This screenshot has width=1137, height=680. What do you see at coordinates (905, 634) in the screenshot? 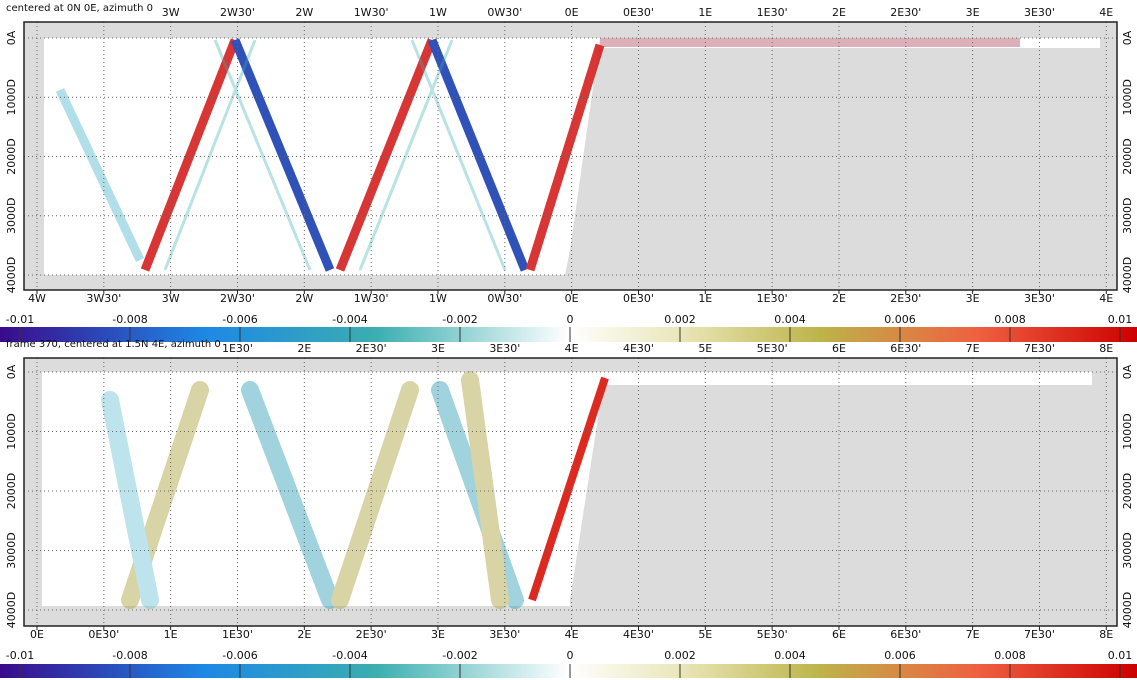
I see `x-tick-label: 6E30'` at bounding box center [905, 634].